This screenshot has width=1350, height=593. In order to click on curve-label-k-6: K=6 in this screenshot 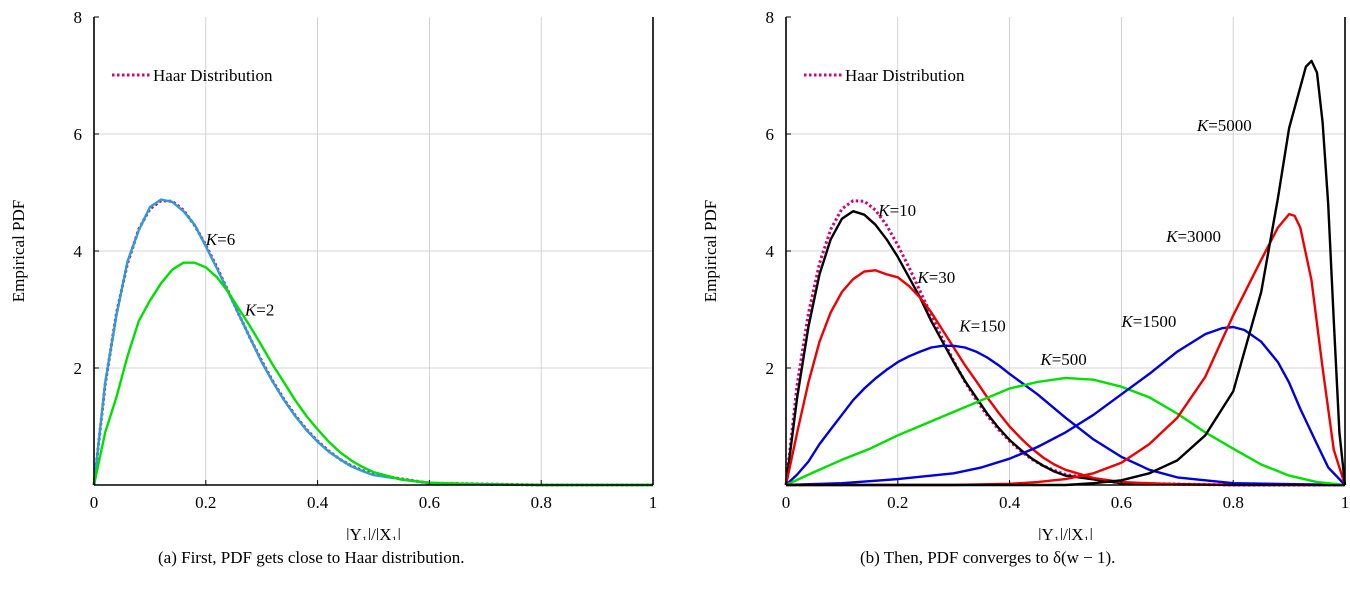, I will do `click(220, 239)`.